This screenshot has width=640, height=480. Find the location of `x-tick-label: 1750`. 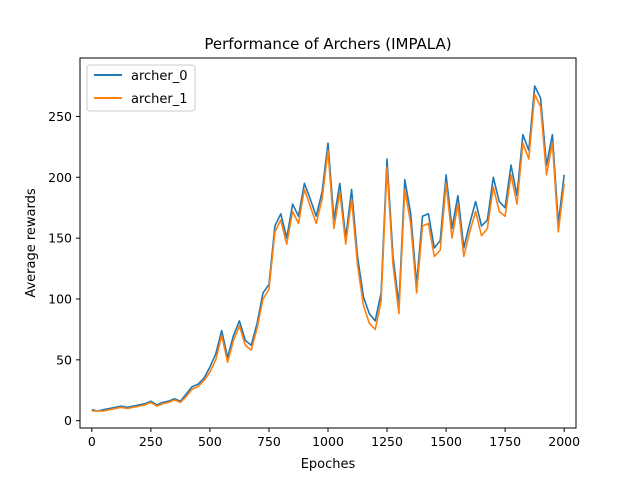

x-tick-label: 1750 is located at coordinates (505, 441).